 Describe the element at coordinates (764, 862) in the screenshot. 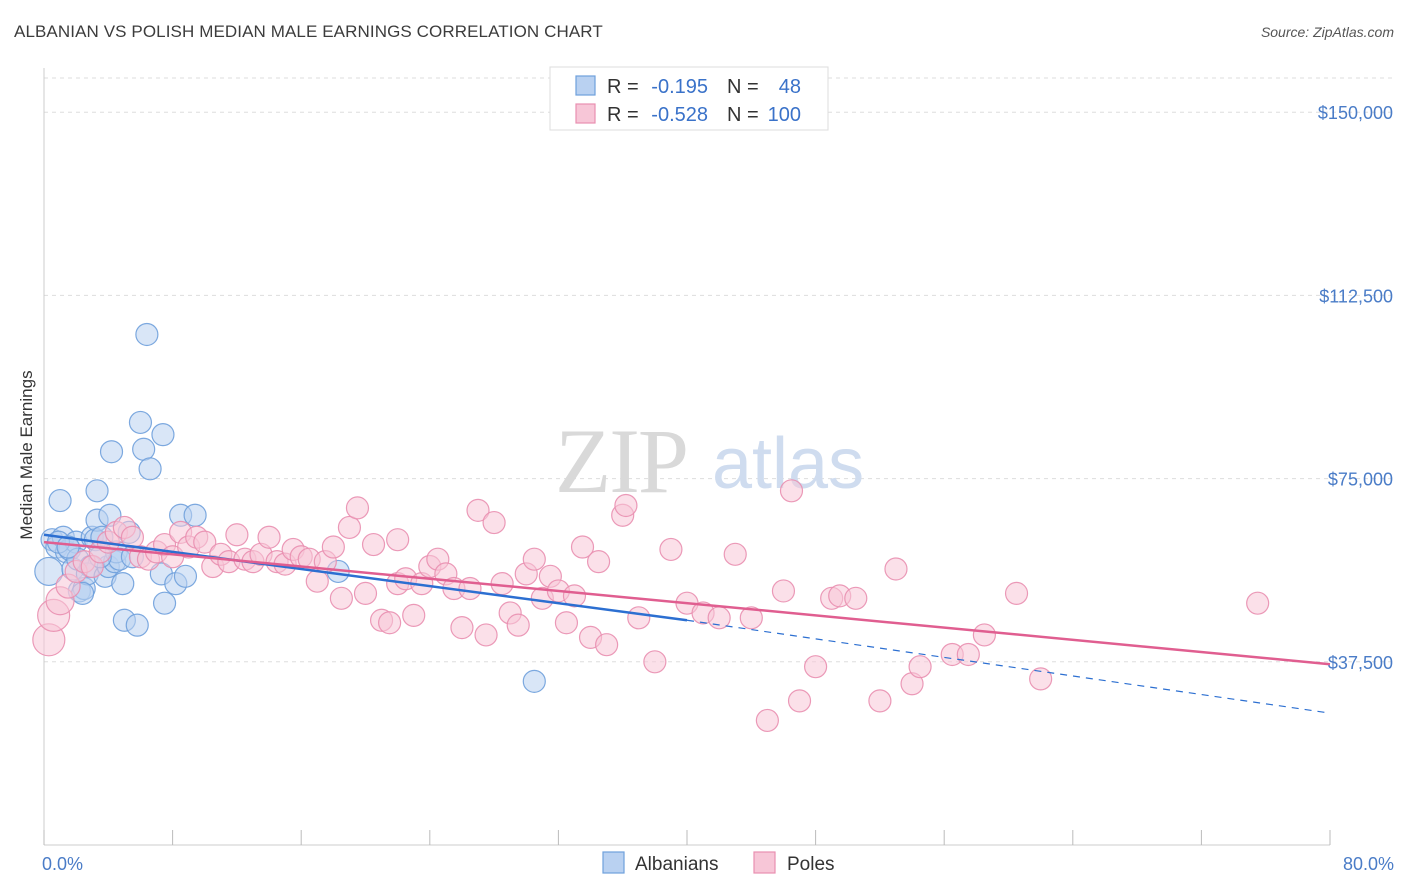

I see `poles-legend-swatch` at that location.